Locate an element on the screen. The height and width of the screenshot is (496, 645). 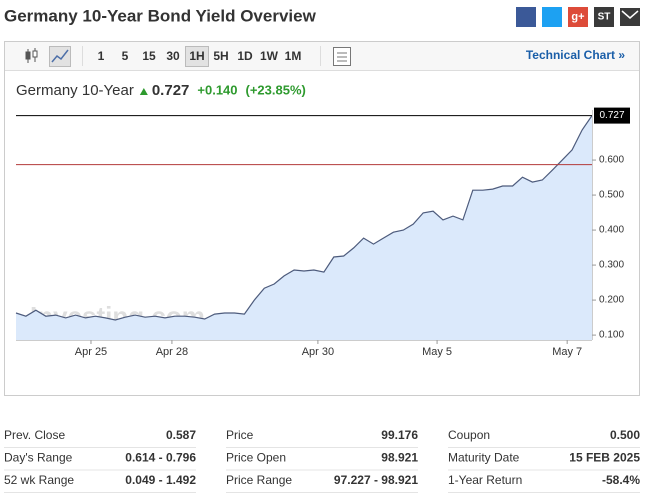
x-tick-label: May 7 is located at coordinates (567, 352).